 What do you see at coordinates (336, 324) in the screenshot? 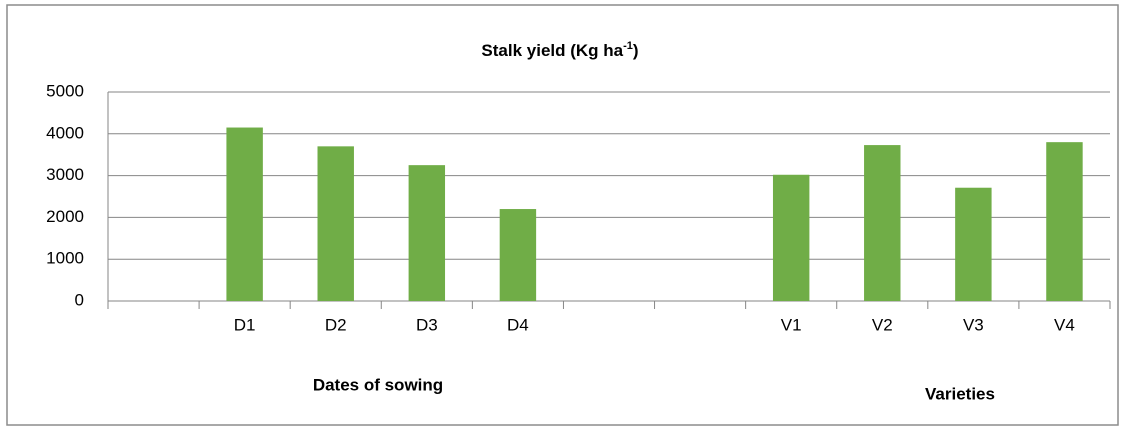
I see `x-tick-label: D2` at bounding box center [336, 324].